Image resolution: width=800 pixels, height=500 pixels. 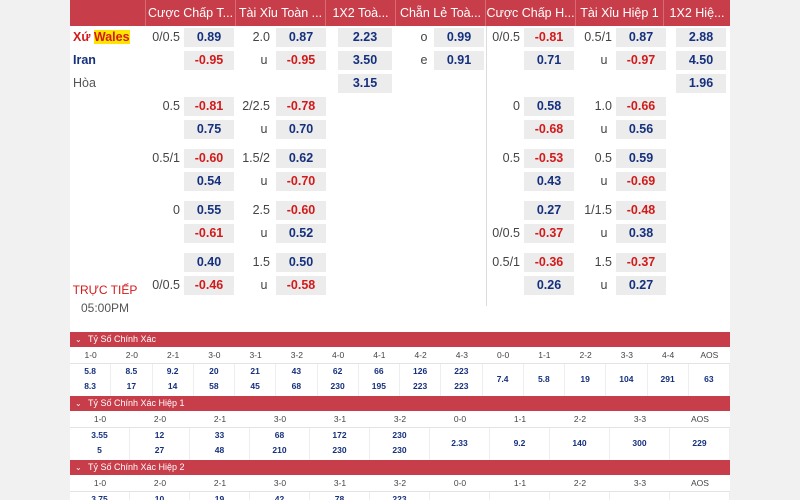 I want to click on section-header: ⌄ Tỷ Số Chính Xác, so click(x=400, y=339).